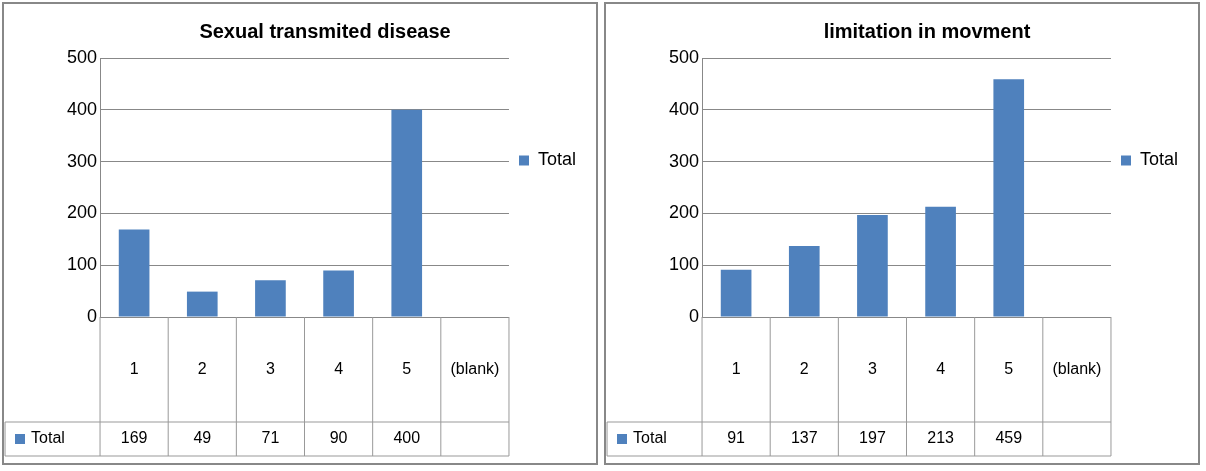 The width and height of the screenshot is (1206, 471). Describe the element at coordinates (325, 30) in the screenshot. I see `chart-title: Sexual transmited disease` at that location.